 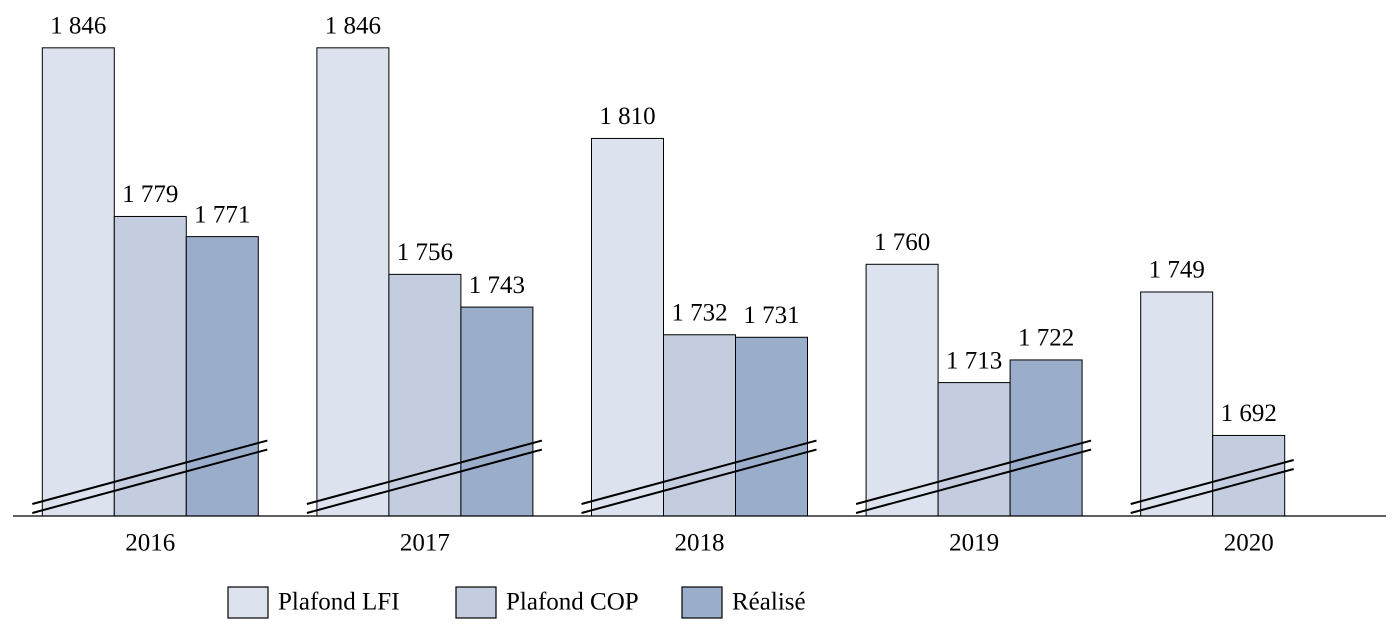 I want to click on value-label: 1 713, so click(x=974, y=360).